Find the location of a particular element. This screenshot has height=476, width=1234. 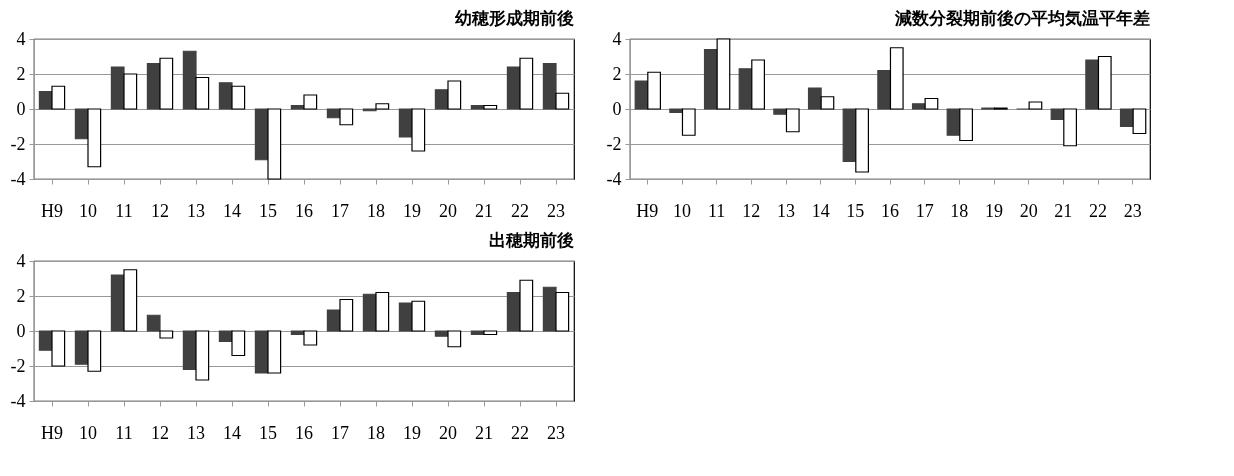

x-tick-label: 13 is located at coordinates (196, 432).